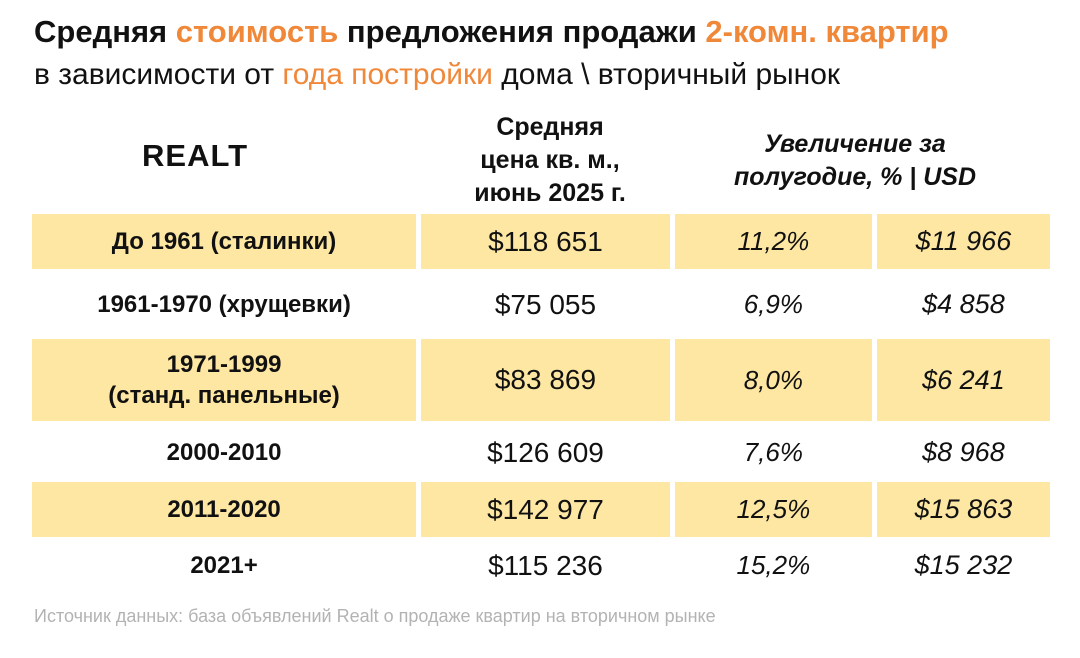  What do you see at coordinates (773, 565) in the screenshot?
I see `percent-cell: 15,2%` at bounding box center [773, 565].